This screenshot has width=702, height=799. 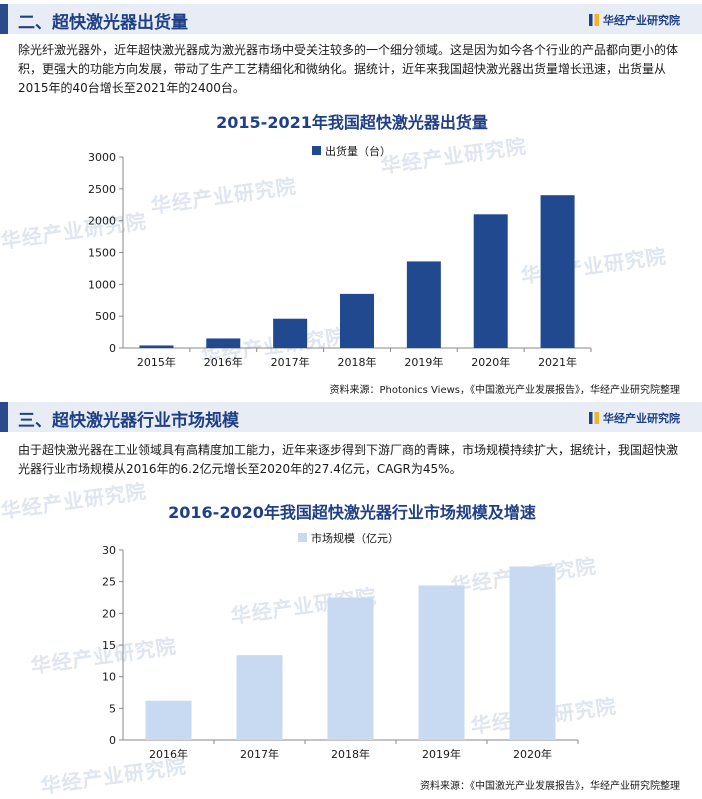 I want to click on section-title: 二、超快激光器出货量, so click(x=103, y=23).